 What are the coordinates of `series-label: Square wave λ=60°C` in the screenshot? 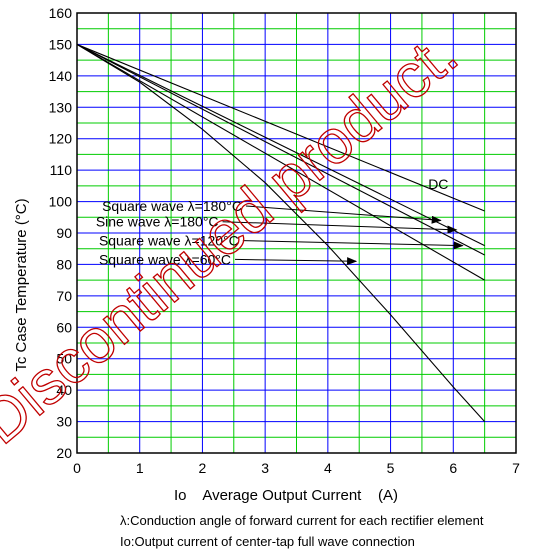 It's located at (165, 259).